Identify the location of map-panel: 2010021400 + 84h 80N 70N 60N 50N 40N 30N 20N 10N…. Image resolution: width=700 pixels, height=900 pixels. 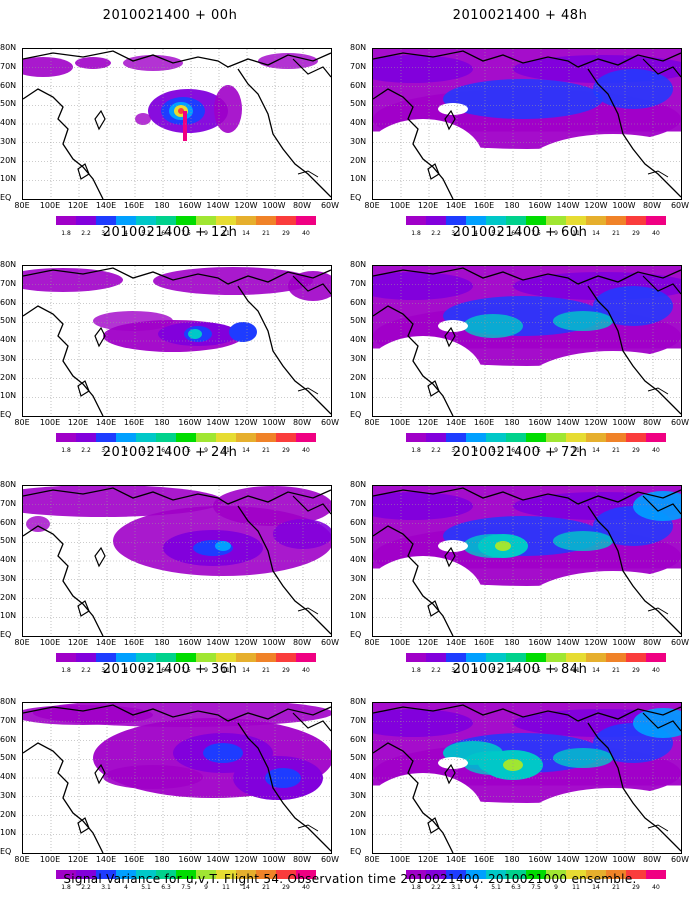
(520, 776).